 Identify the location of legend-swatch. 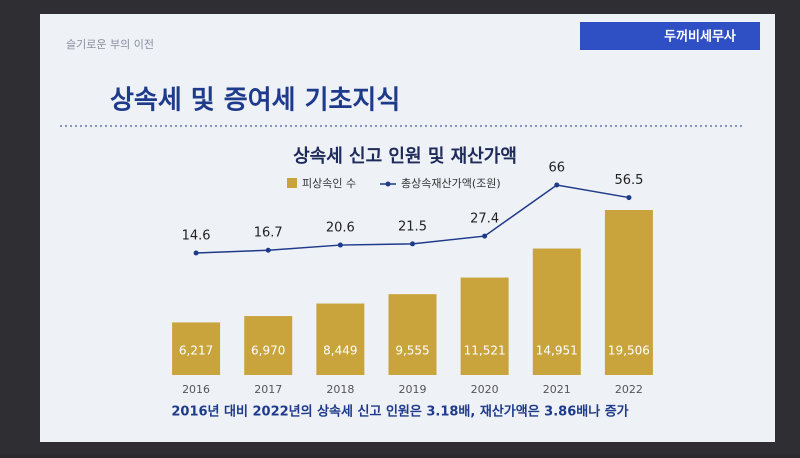
(292, 183).